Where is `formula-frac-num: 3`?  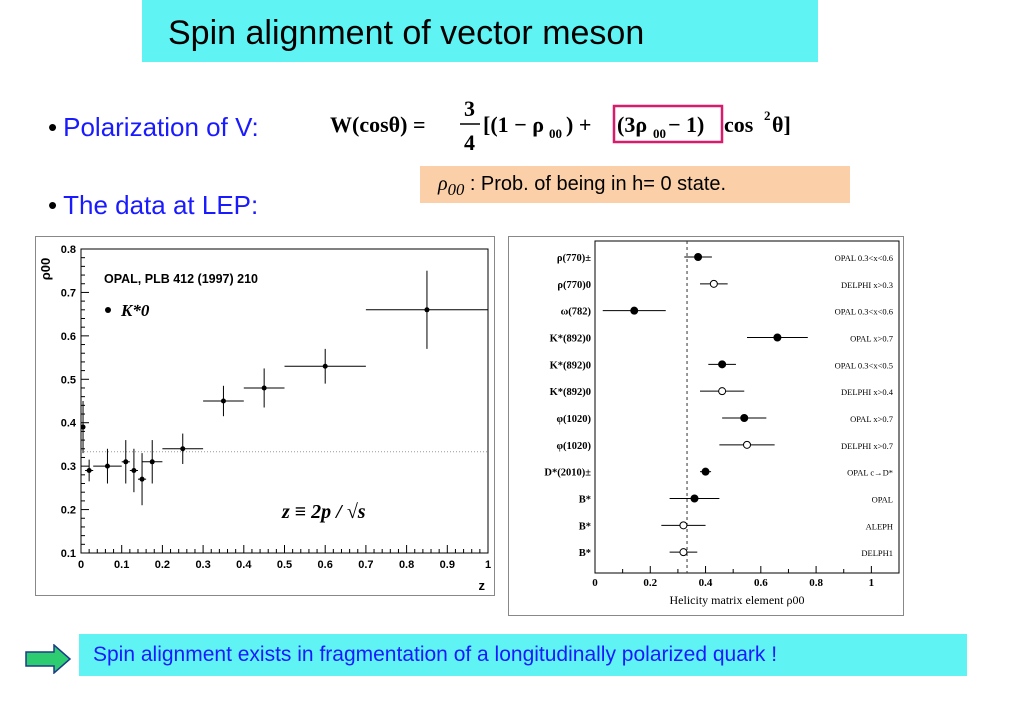
formula-frac-num: 3 is located at coordinates (469, 108).